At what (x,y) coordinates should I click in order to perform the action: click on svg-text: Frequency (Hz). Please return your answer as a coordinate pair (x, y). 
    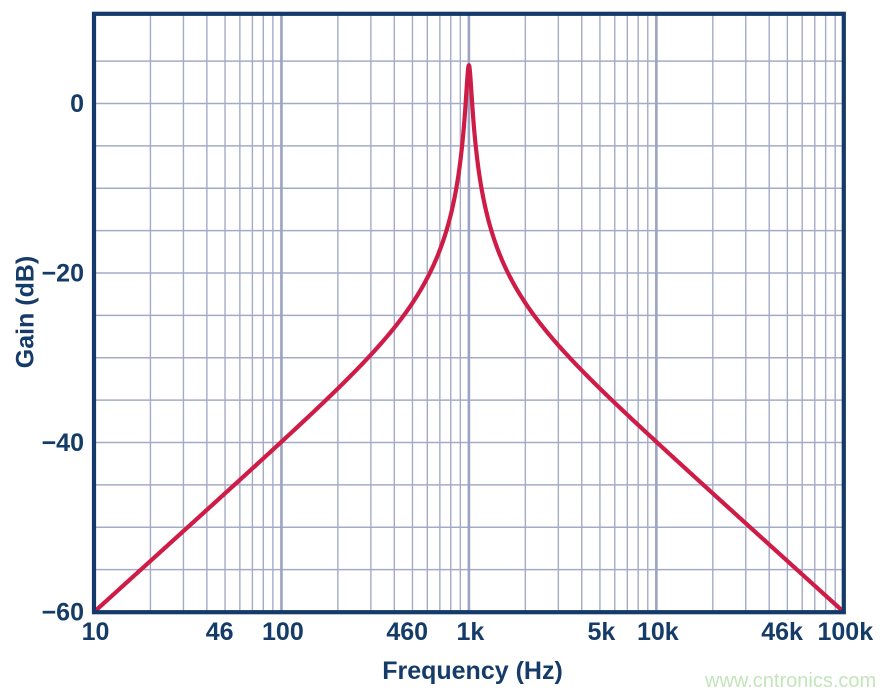
    Looking at the image, I should click on (472, 671).